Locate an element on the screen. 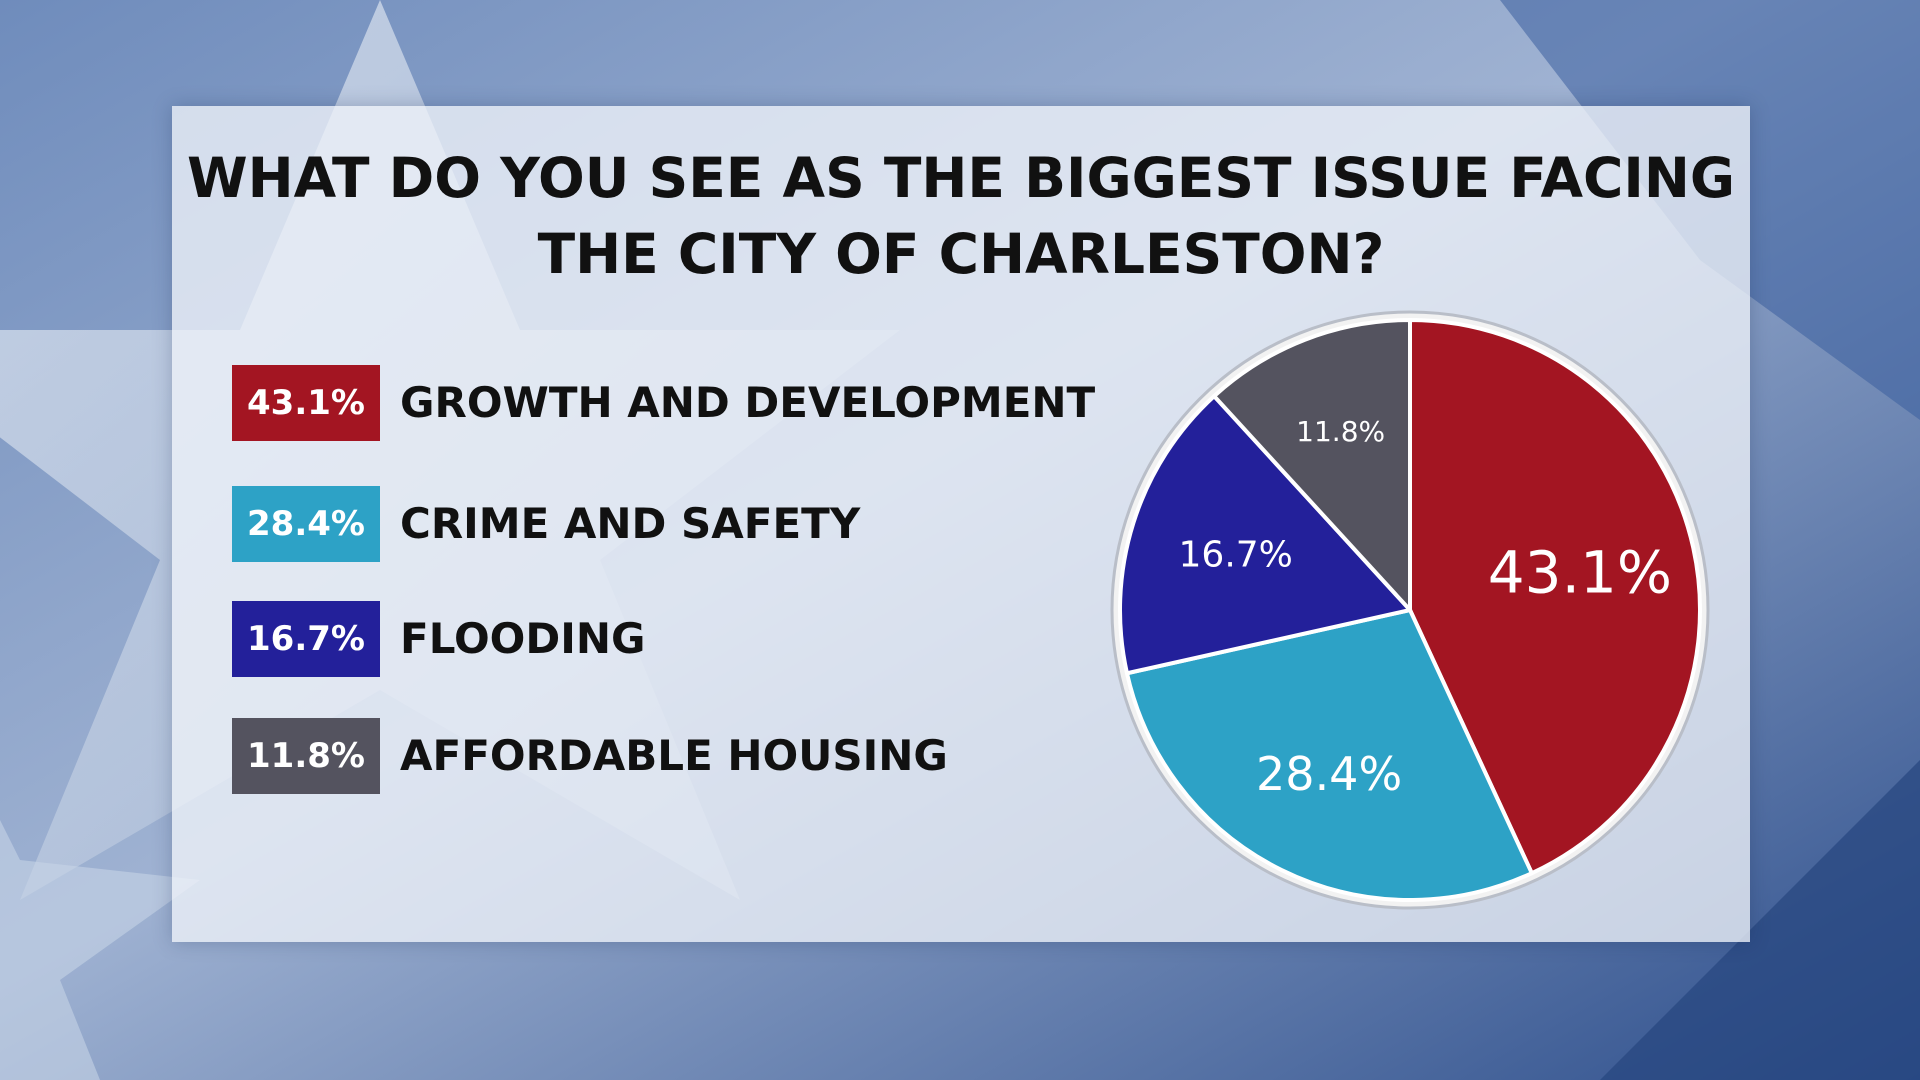 This screenshot has width=1920, height=1080. pie-data-label: 28.4% is located at coordinates (1329, 774).